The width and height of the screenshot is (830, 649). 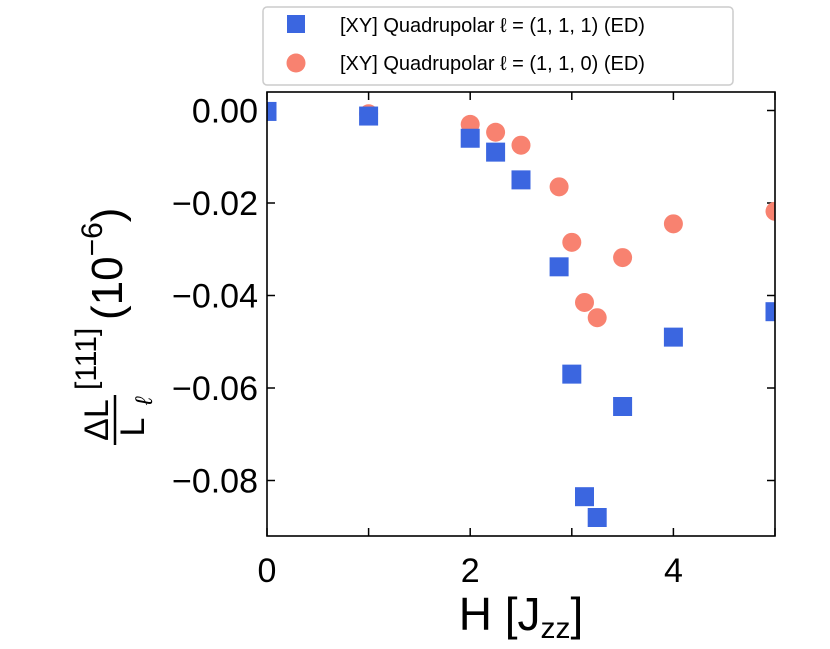 I want to click on y-label-scale-exp: −6, so click(x=92, y=239).